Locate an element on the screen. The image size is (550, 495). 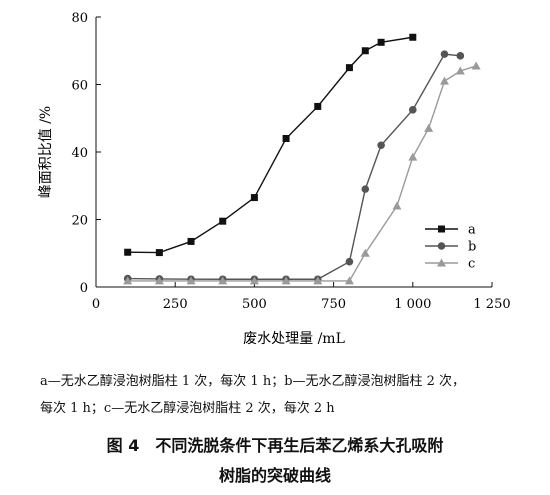
legend-label: a is located at coordinates (472, 230).